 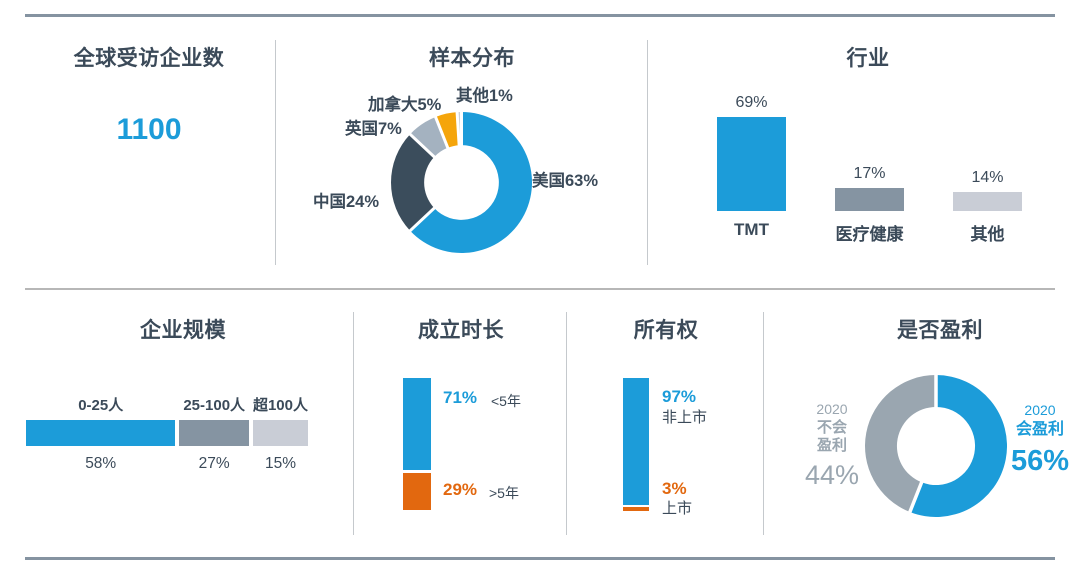 I want to click on top-rule, so click(x=540, y=15).